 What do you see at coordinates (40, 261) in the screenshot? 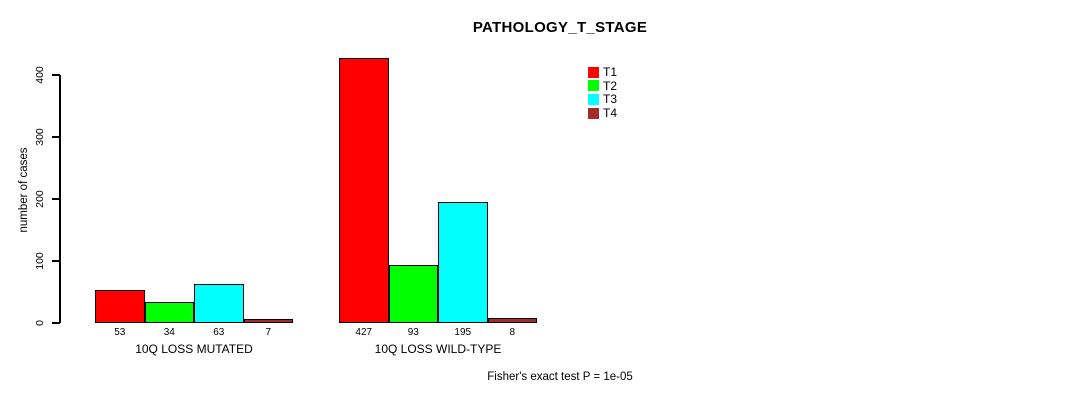
I see `y-tick-label: 100` at bounding box center [40, 261].